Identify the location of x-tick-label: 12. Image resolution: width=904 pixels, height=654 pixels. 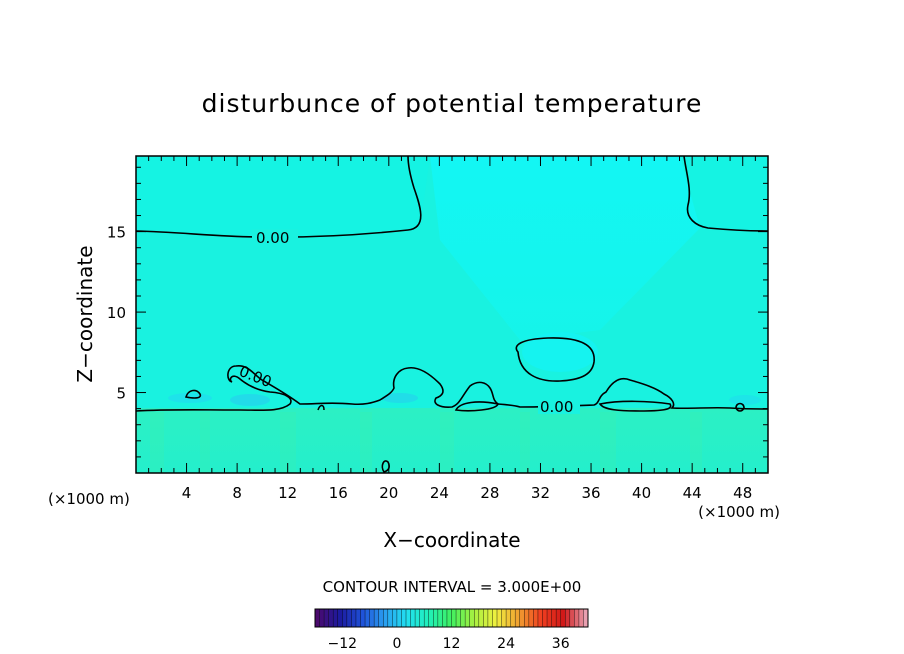
(287, 493).